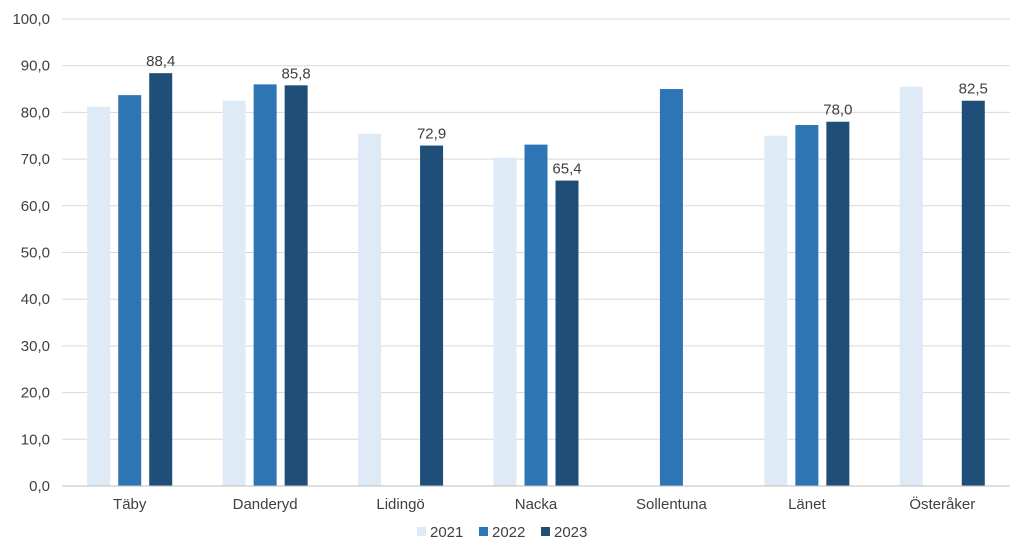  Describe the element at coordinates (35, 206) in the screenshot. I see `y-tick-label: 60,0` at that location.